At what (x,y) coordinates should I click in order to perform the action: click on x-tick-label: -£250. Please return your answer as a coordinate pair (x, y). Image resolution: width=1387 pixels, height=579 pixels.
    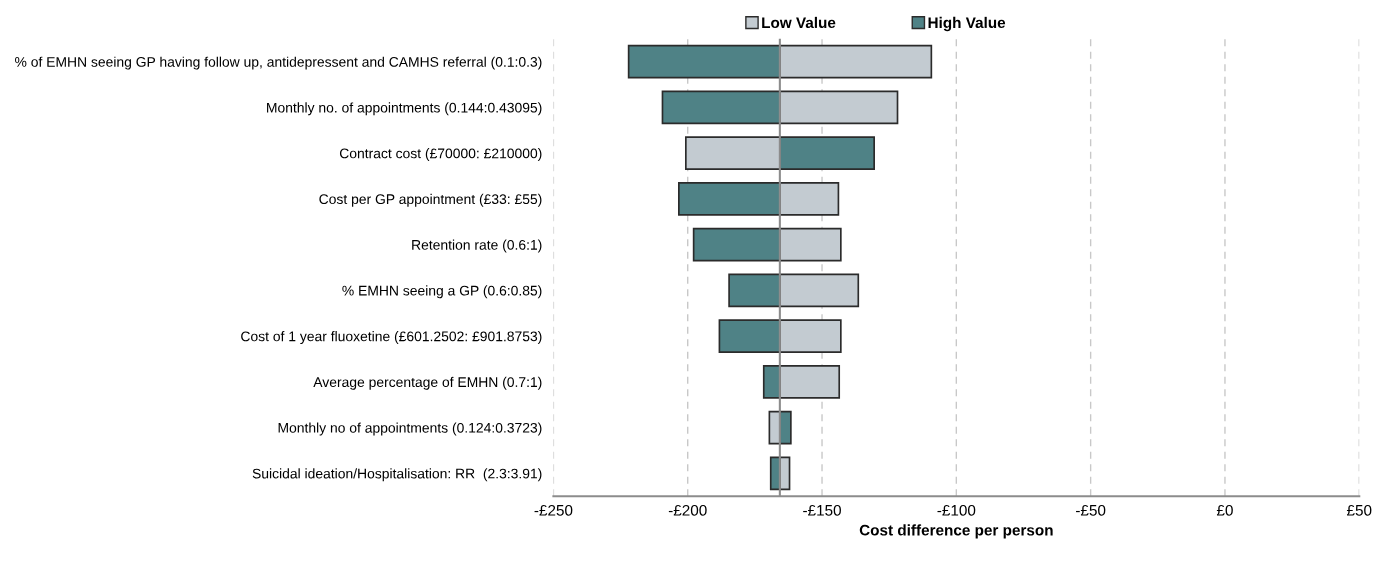
    Looking at the image, I should click on (553, 510).